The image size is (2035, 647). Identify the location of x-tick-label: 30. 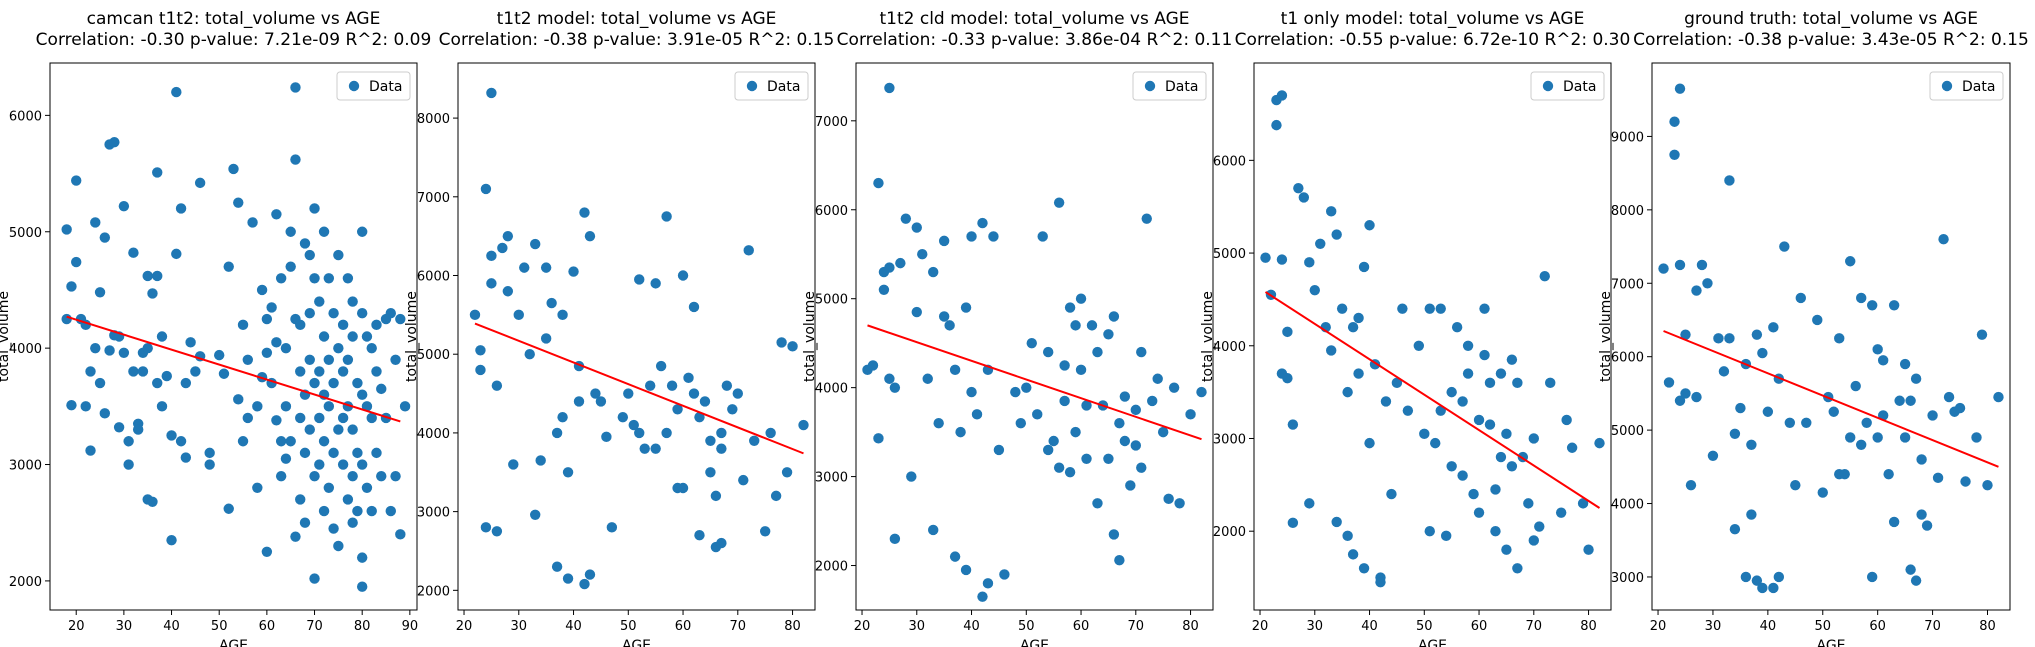
(1713, 626).